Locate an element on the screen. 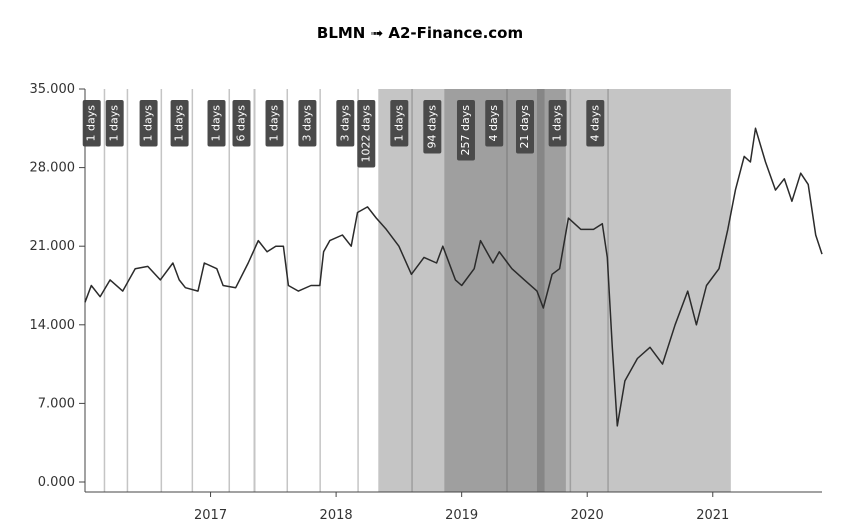  y-tick-label: 14.000 is located at coordinates (53, 325).